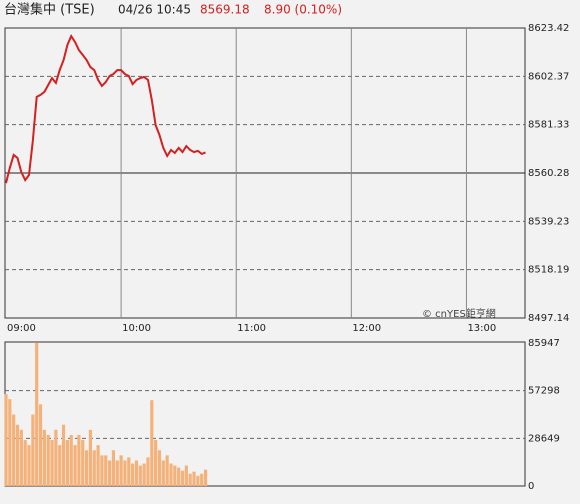 The image size is (580, 504). Describe the element at coordinates (136, 328) in the screenshot. I see `x-tick-label: 10:00` at that location.